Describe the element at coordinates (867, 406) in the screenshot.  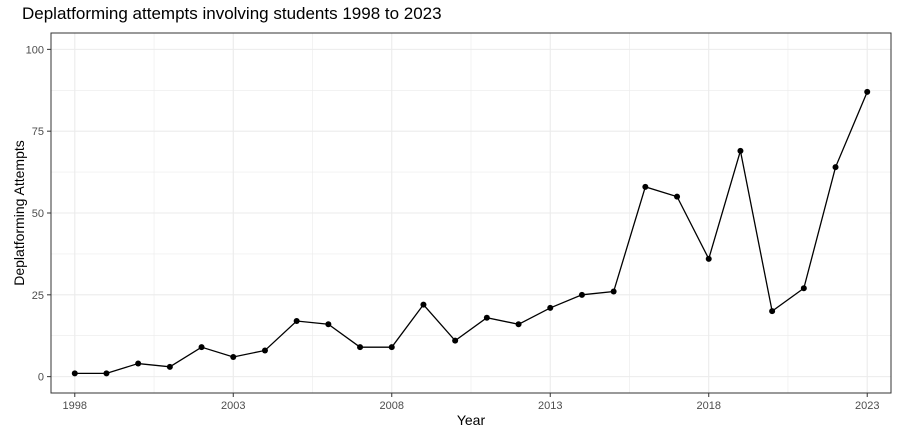
I see `x-tick-label: 2023` at that location.